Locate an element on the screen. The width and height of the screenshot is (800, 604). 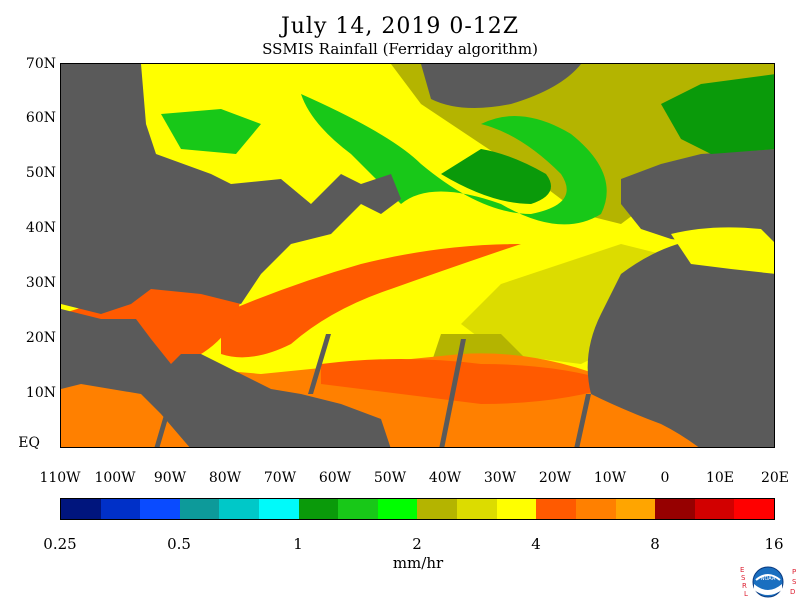
lat-label-50n: 50N is located at coordinates (40, 173).